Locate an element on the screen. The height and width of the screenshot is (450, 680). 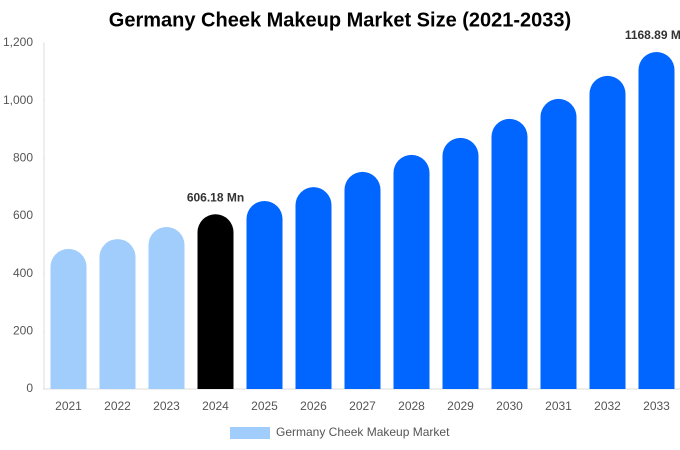
y-tick-label: 0 is located at coordinates (29, 388).